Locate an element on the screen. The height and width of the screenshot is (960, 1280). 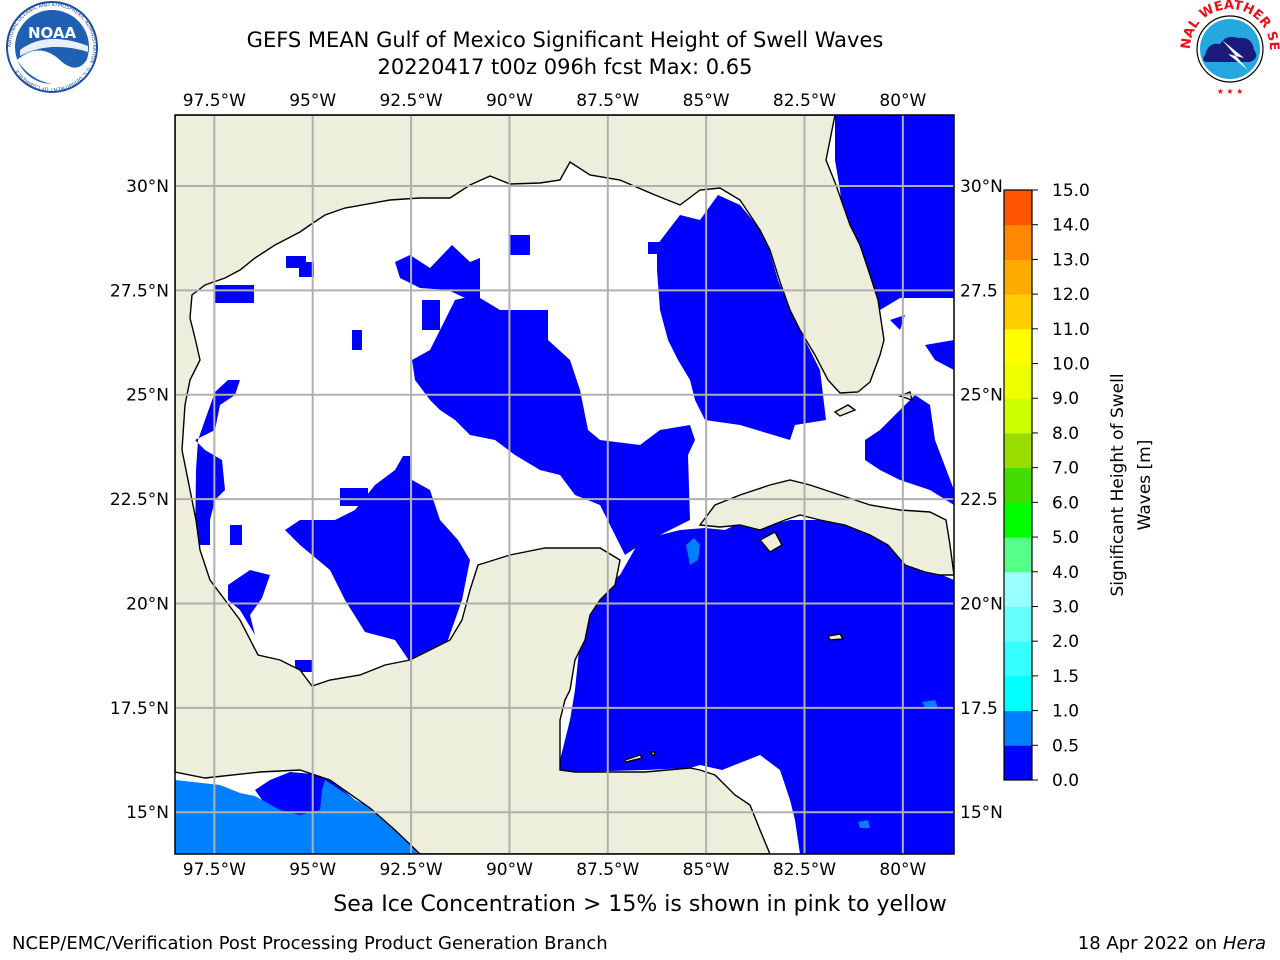
colorbar-tick-label: 2.0 is located at coordinates (1065, 642).